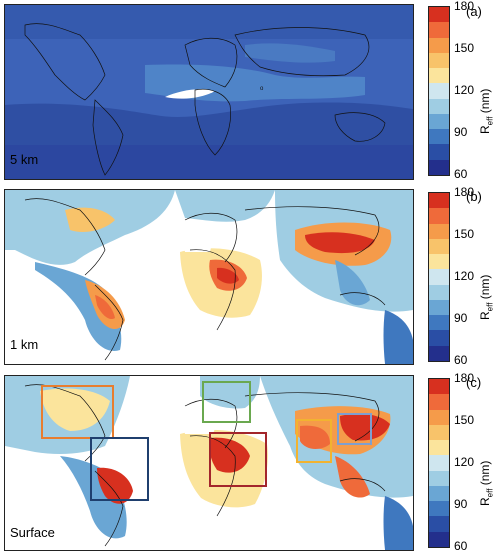 The height and width of the screenshot is (554, 500). I want to click on colorbar-c, so click(439, 463).